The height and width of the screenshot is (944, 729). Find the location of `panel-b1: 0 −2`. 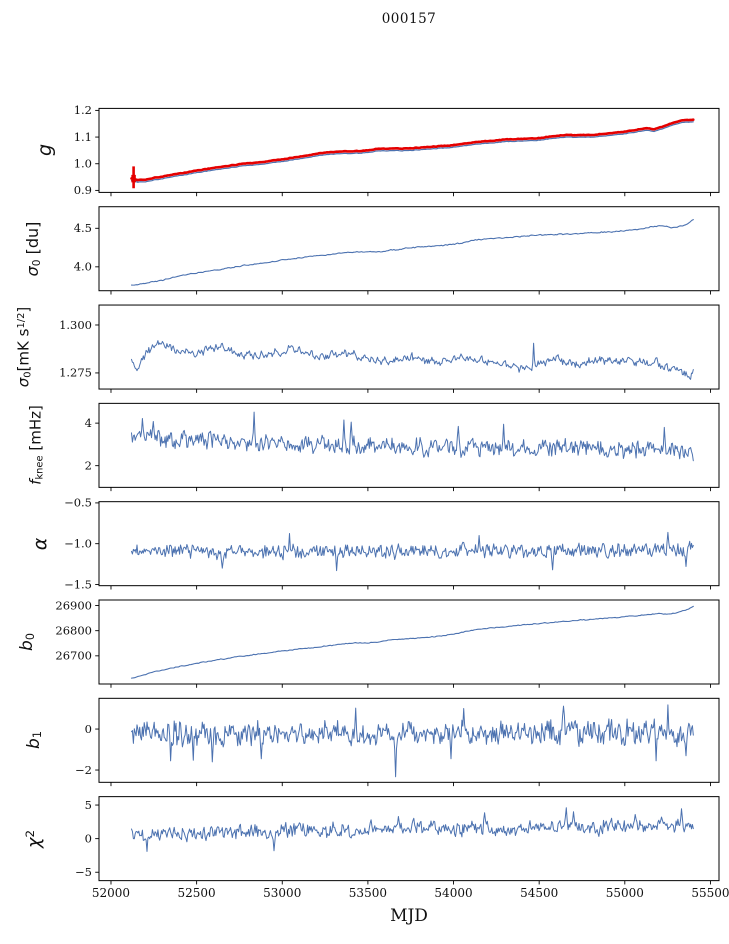

panel-b1: 0 −2 is located at coordinates (397, 742).